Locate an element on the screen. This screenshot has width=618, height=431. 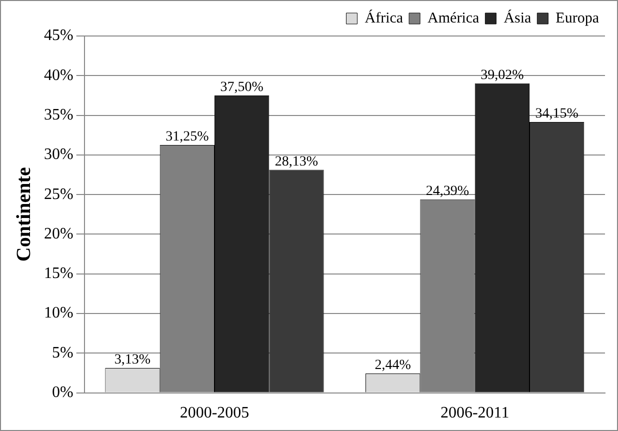
legend-label: Ásia is located at coordinates (518, 17).